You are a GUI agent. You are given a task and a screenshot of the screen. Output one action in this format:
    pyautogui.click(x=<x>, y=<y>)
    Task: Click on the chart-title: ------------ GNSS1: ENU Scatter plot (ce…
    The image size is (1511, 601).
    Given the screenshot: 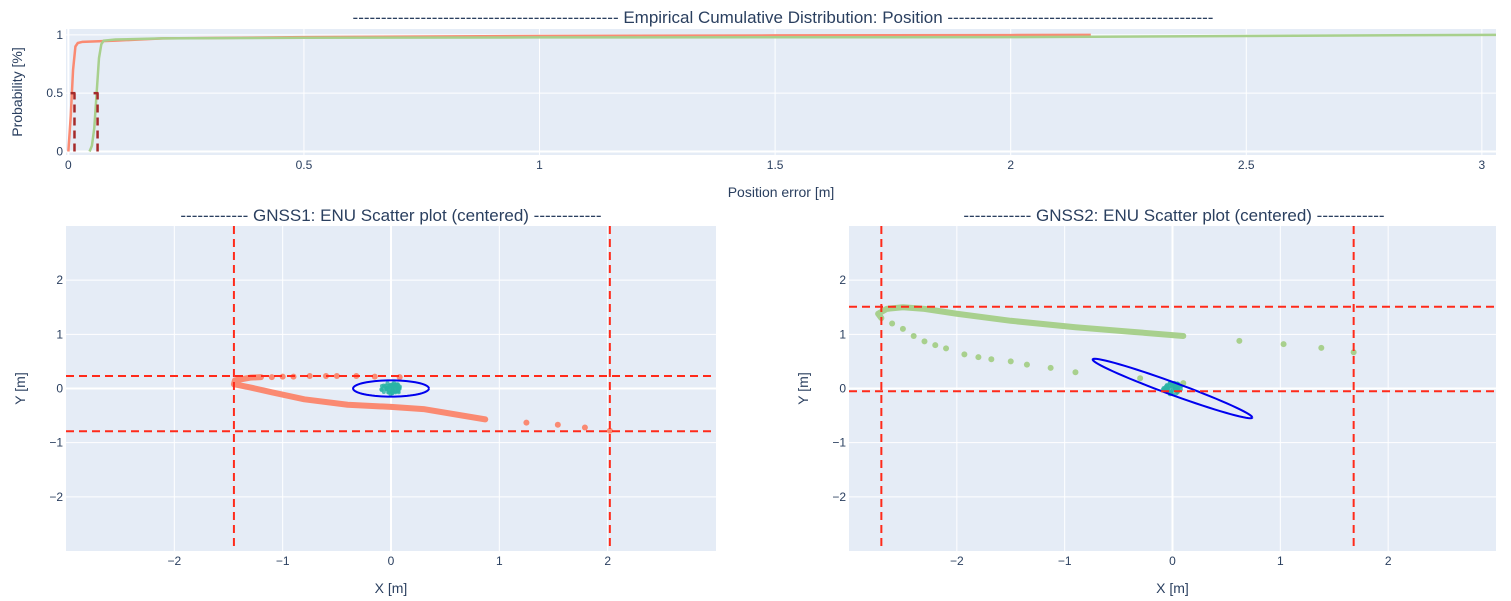 What is the action you would take?
    pyautogui.click(x=390, y=215)
    